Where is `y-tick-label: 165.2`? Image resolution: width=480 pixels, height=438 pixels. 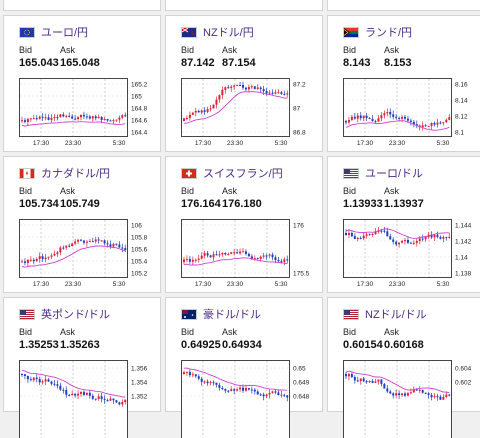
y-tick-label: 165.2 is located at coordinates (139, 85).